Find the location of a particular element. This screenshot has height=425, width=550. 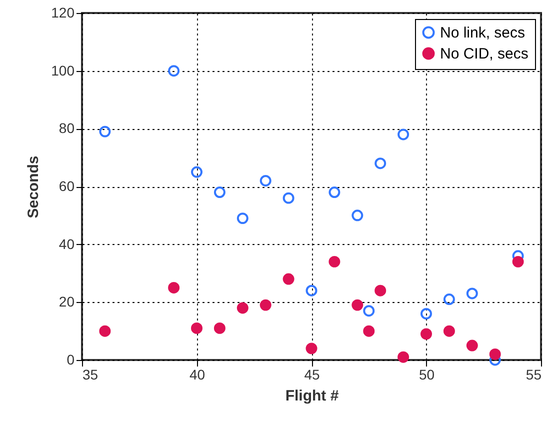

y-tick-label: 100 is located at coordinates (63, 70).